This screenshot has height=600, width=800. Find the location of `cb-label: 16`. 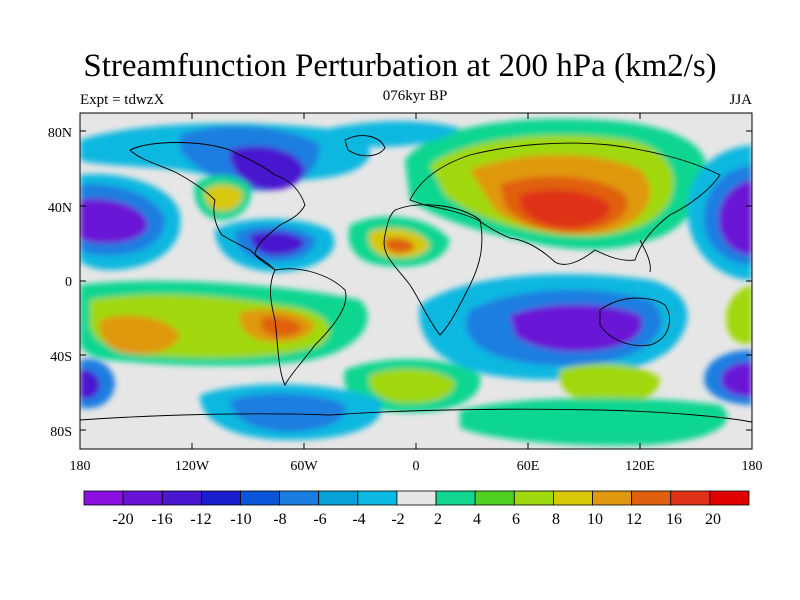

cb-label: 16 is located at coordinates (674, 519).